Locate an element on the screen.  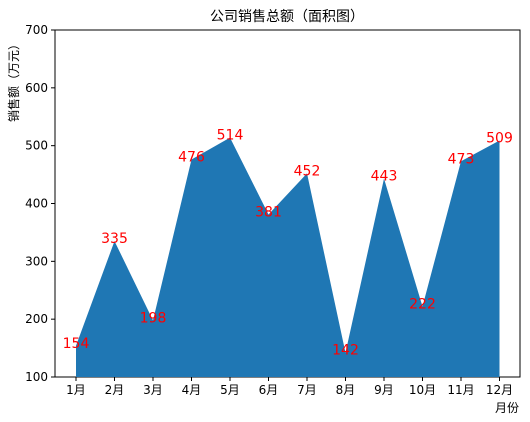
x-tick-label: 12月 is located at coordinates (499, 390).